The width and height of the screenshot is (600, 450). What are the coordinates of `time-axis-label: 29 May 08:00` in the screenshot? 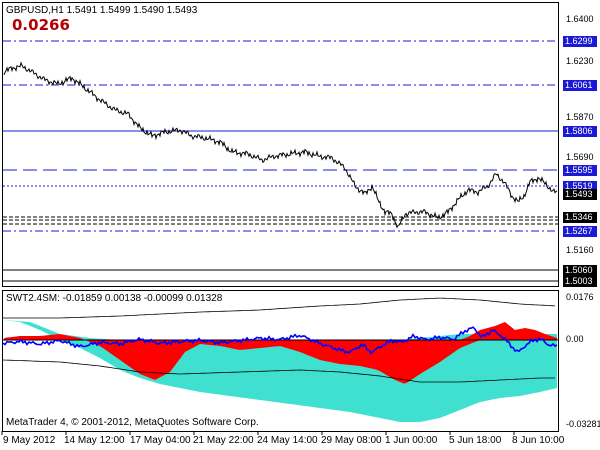 It's located at (351, 440).